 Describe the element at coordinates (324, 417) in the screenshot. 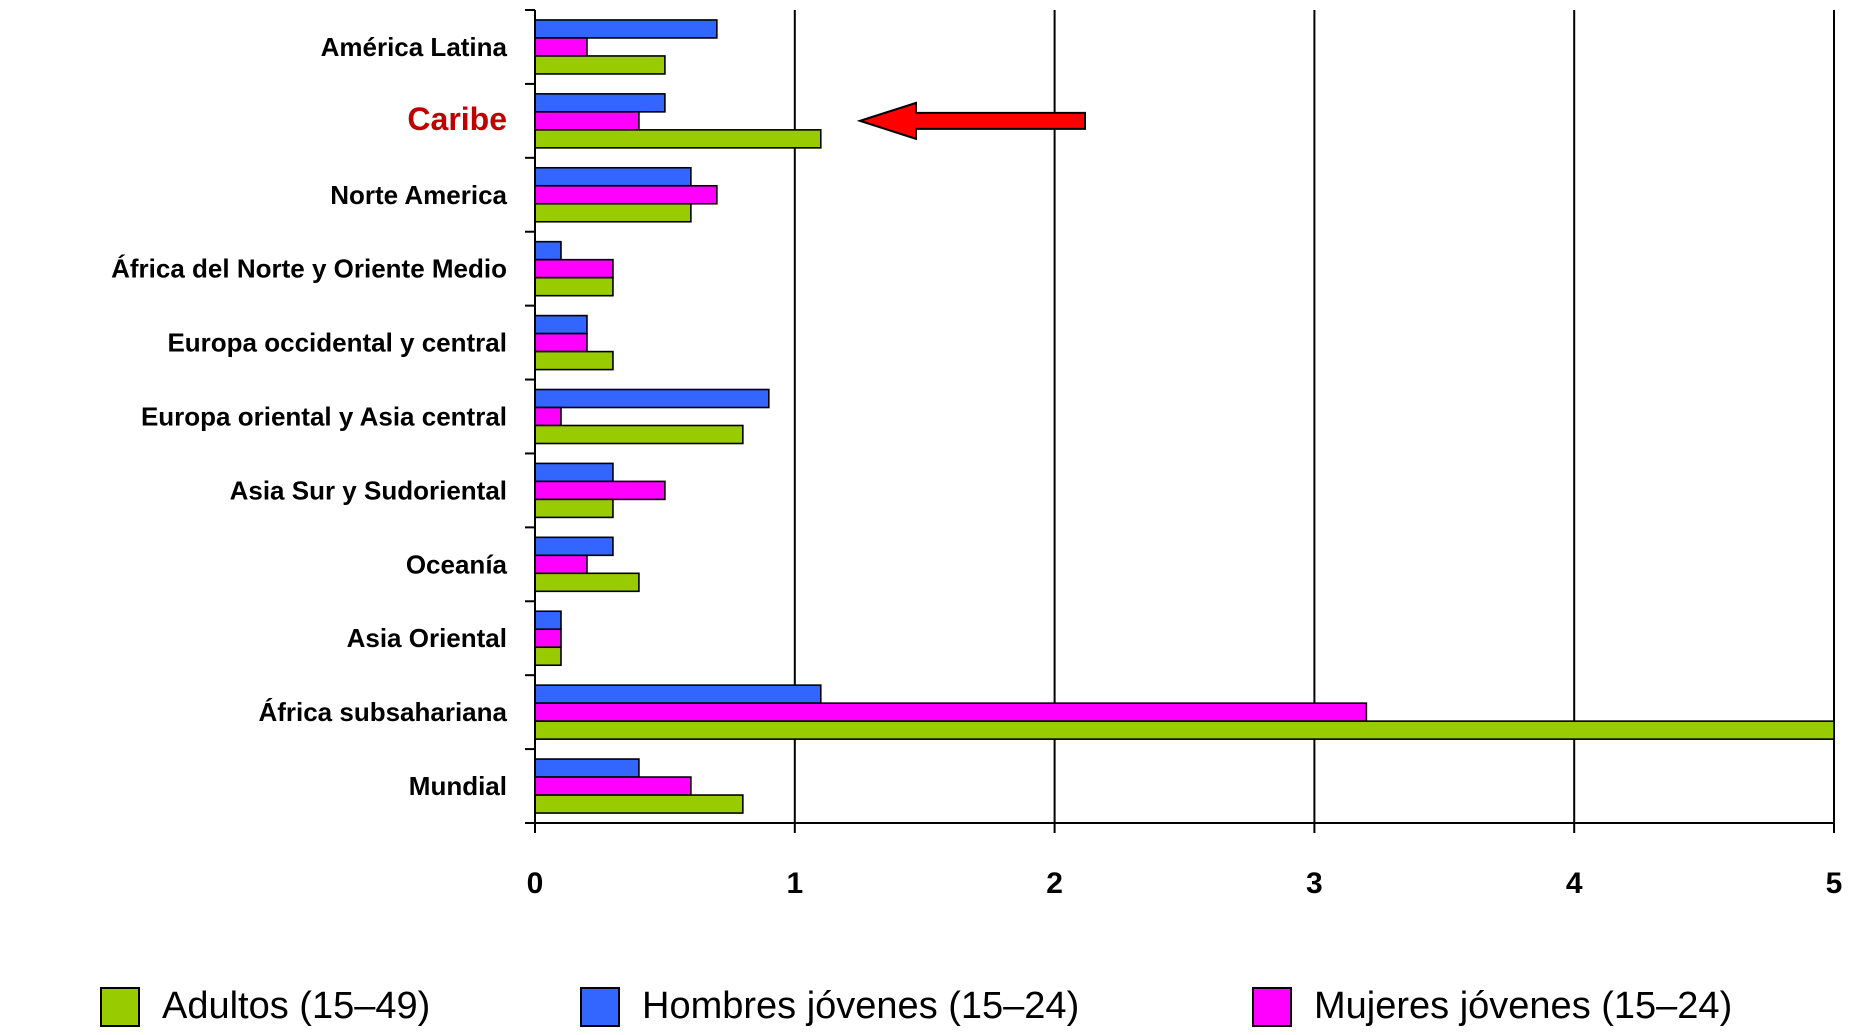

I see `category-label-europa-oriental-y-asia-central: Europa oriental y Asia central` at that location.